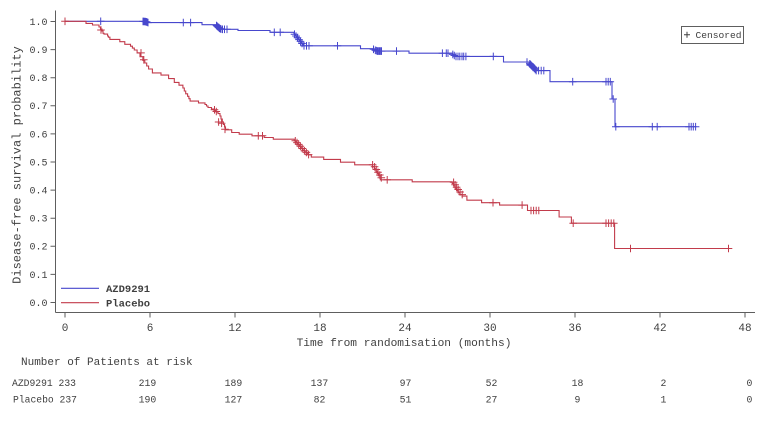  What do you see at coordinates (148, 400) in the screenshot?
I see `svg-text: 190` at bounding box center [148, 400].